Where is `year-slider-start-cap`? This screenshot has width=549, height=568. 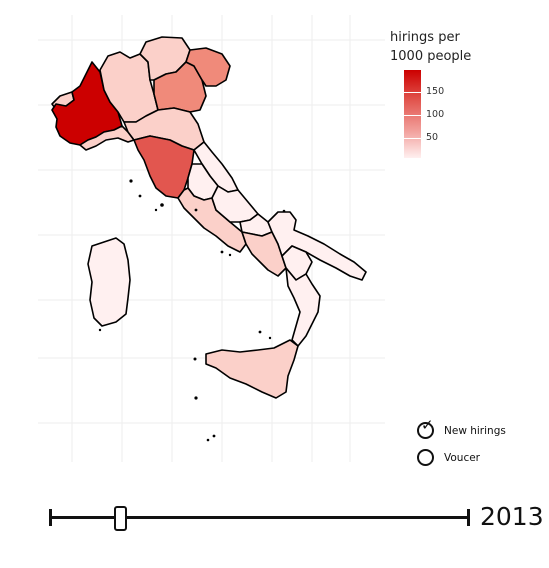
year-slider-start-cap is located at coordinates (50, 517).